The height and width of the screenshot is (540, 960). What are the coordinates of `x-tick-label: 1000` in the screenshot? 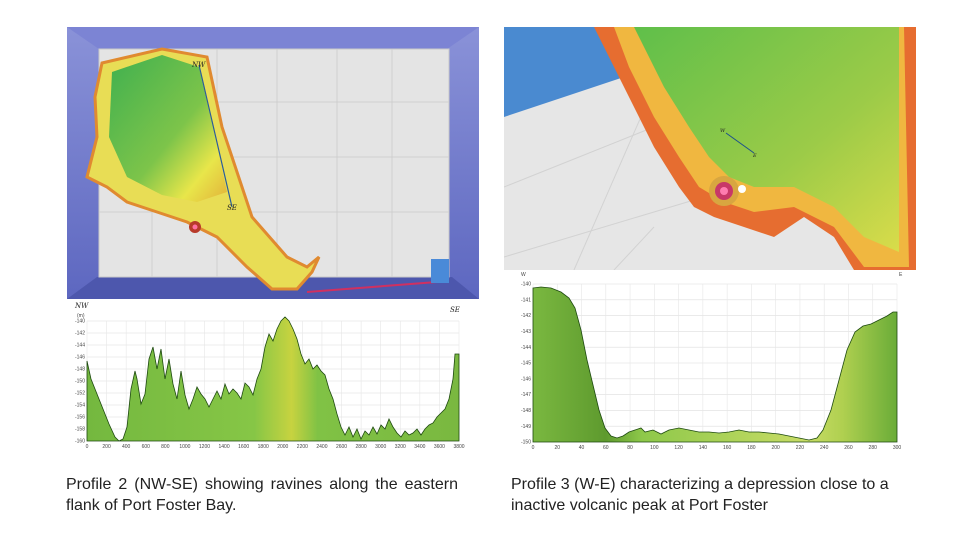 It's located at (184, 447).